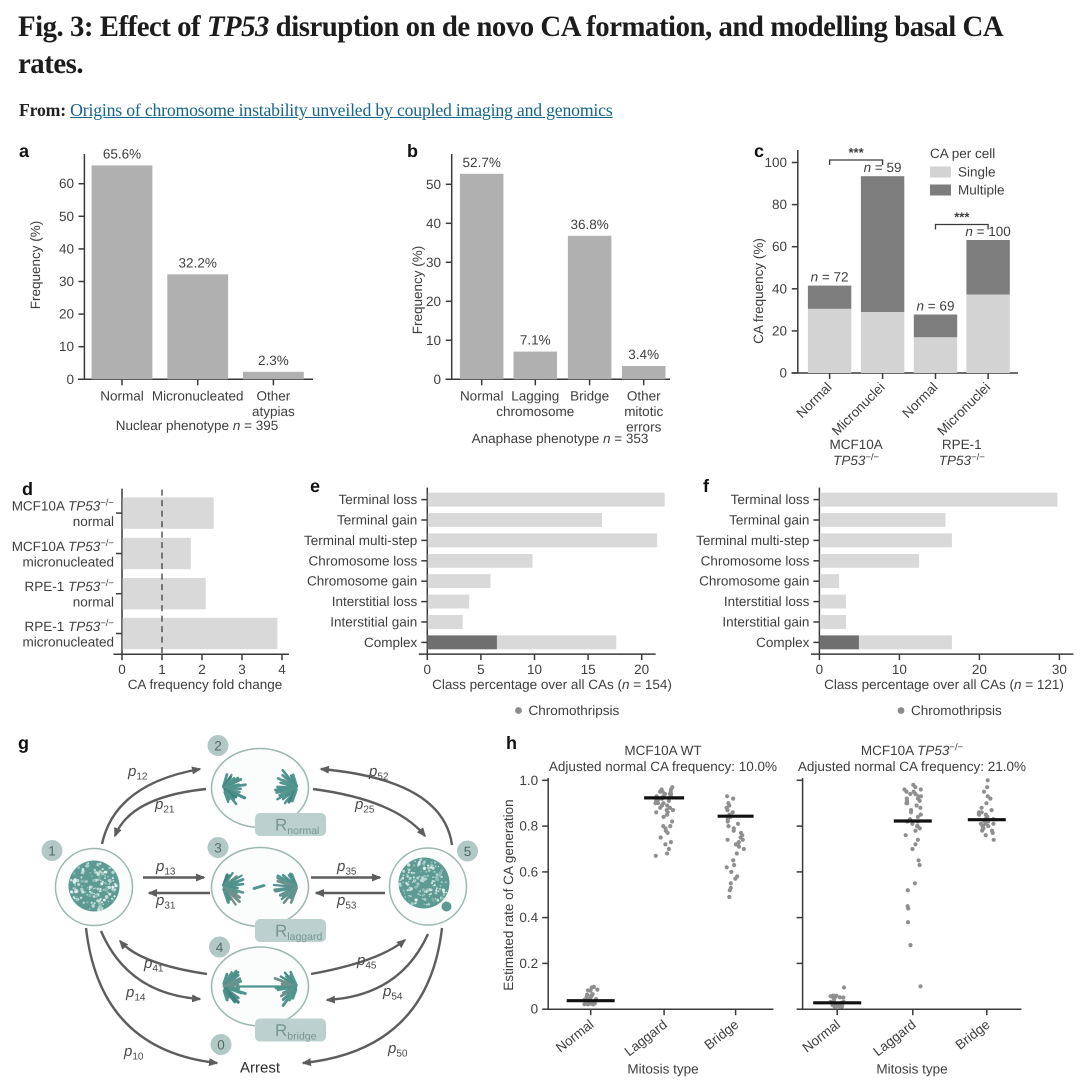 The width and height of the screenshot is (1080, 1080). What do you see at coordinates (197, 425) in the screenshot?
I see `svg-text: Nuclear phenotype n = 395` at bounding box center [197, 425].